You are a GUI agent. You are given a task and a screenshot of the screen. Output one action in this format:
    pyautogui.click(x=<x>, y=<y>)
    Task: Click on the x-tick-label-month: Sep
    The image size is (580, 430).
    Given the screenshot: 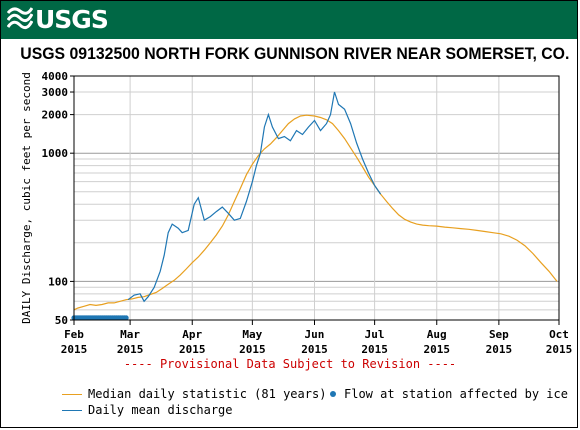 What is the action you would take?
    pyautogui.click(x=499, y=334)
    